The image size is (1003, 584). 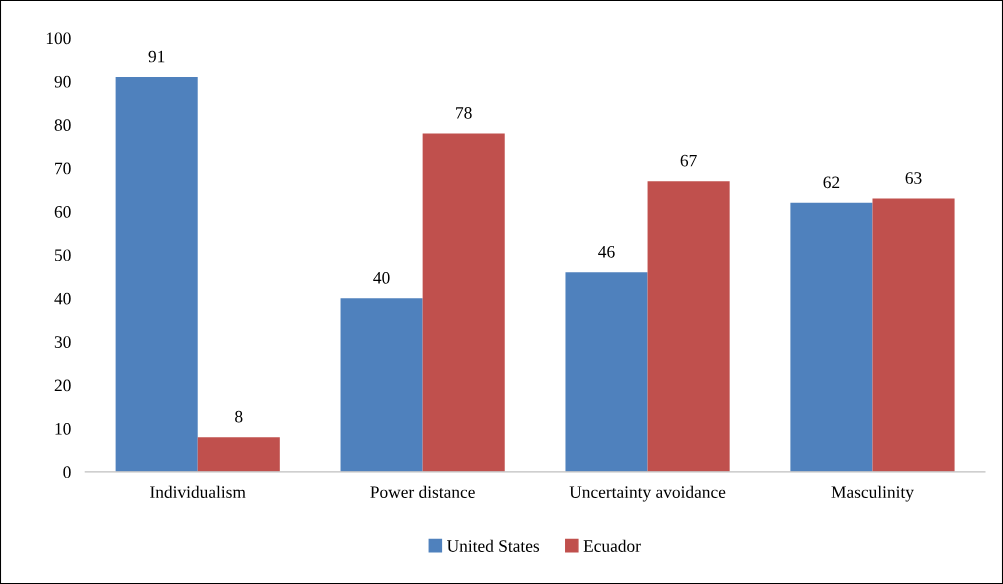 I want to click on data-label: 67, so click(x=688, y=160).